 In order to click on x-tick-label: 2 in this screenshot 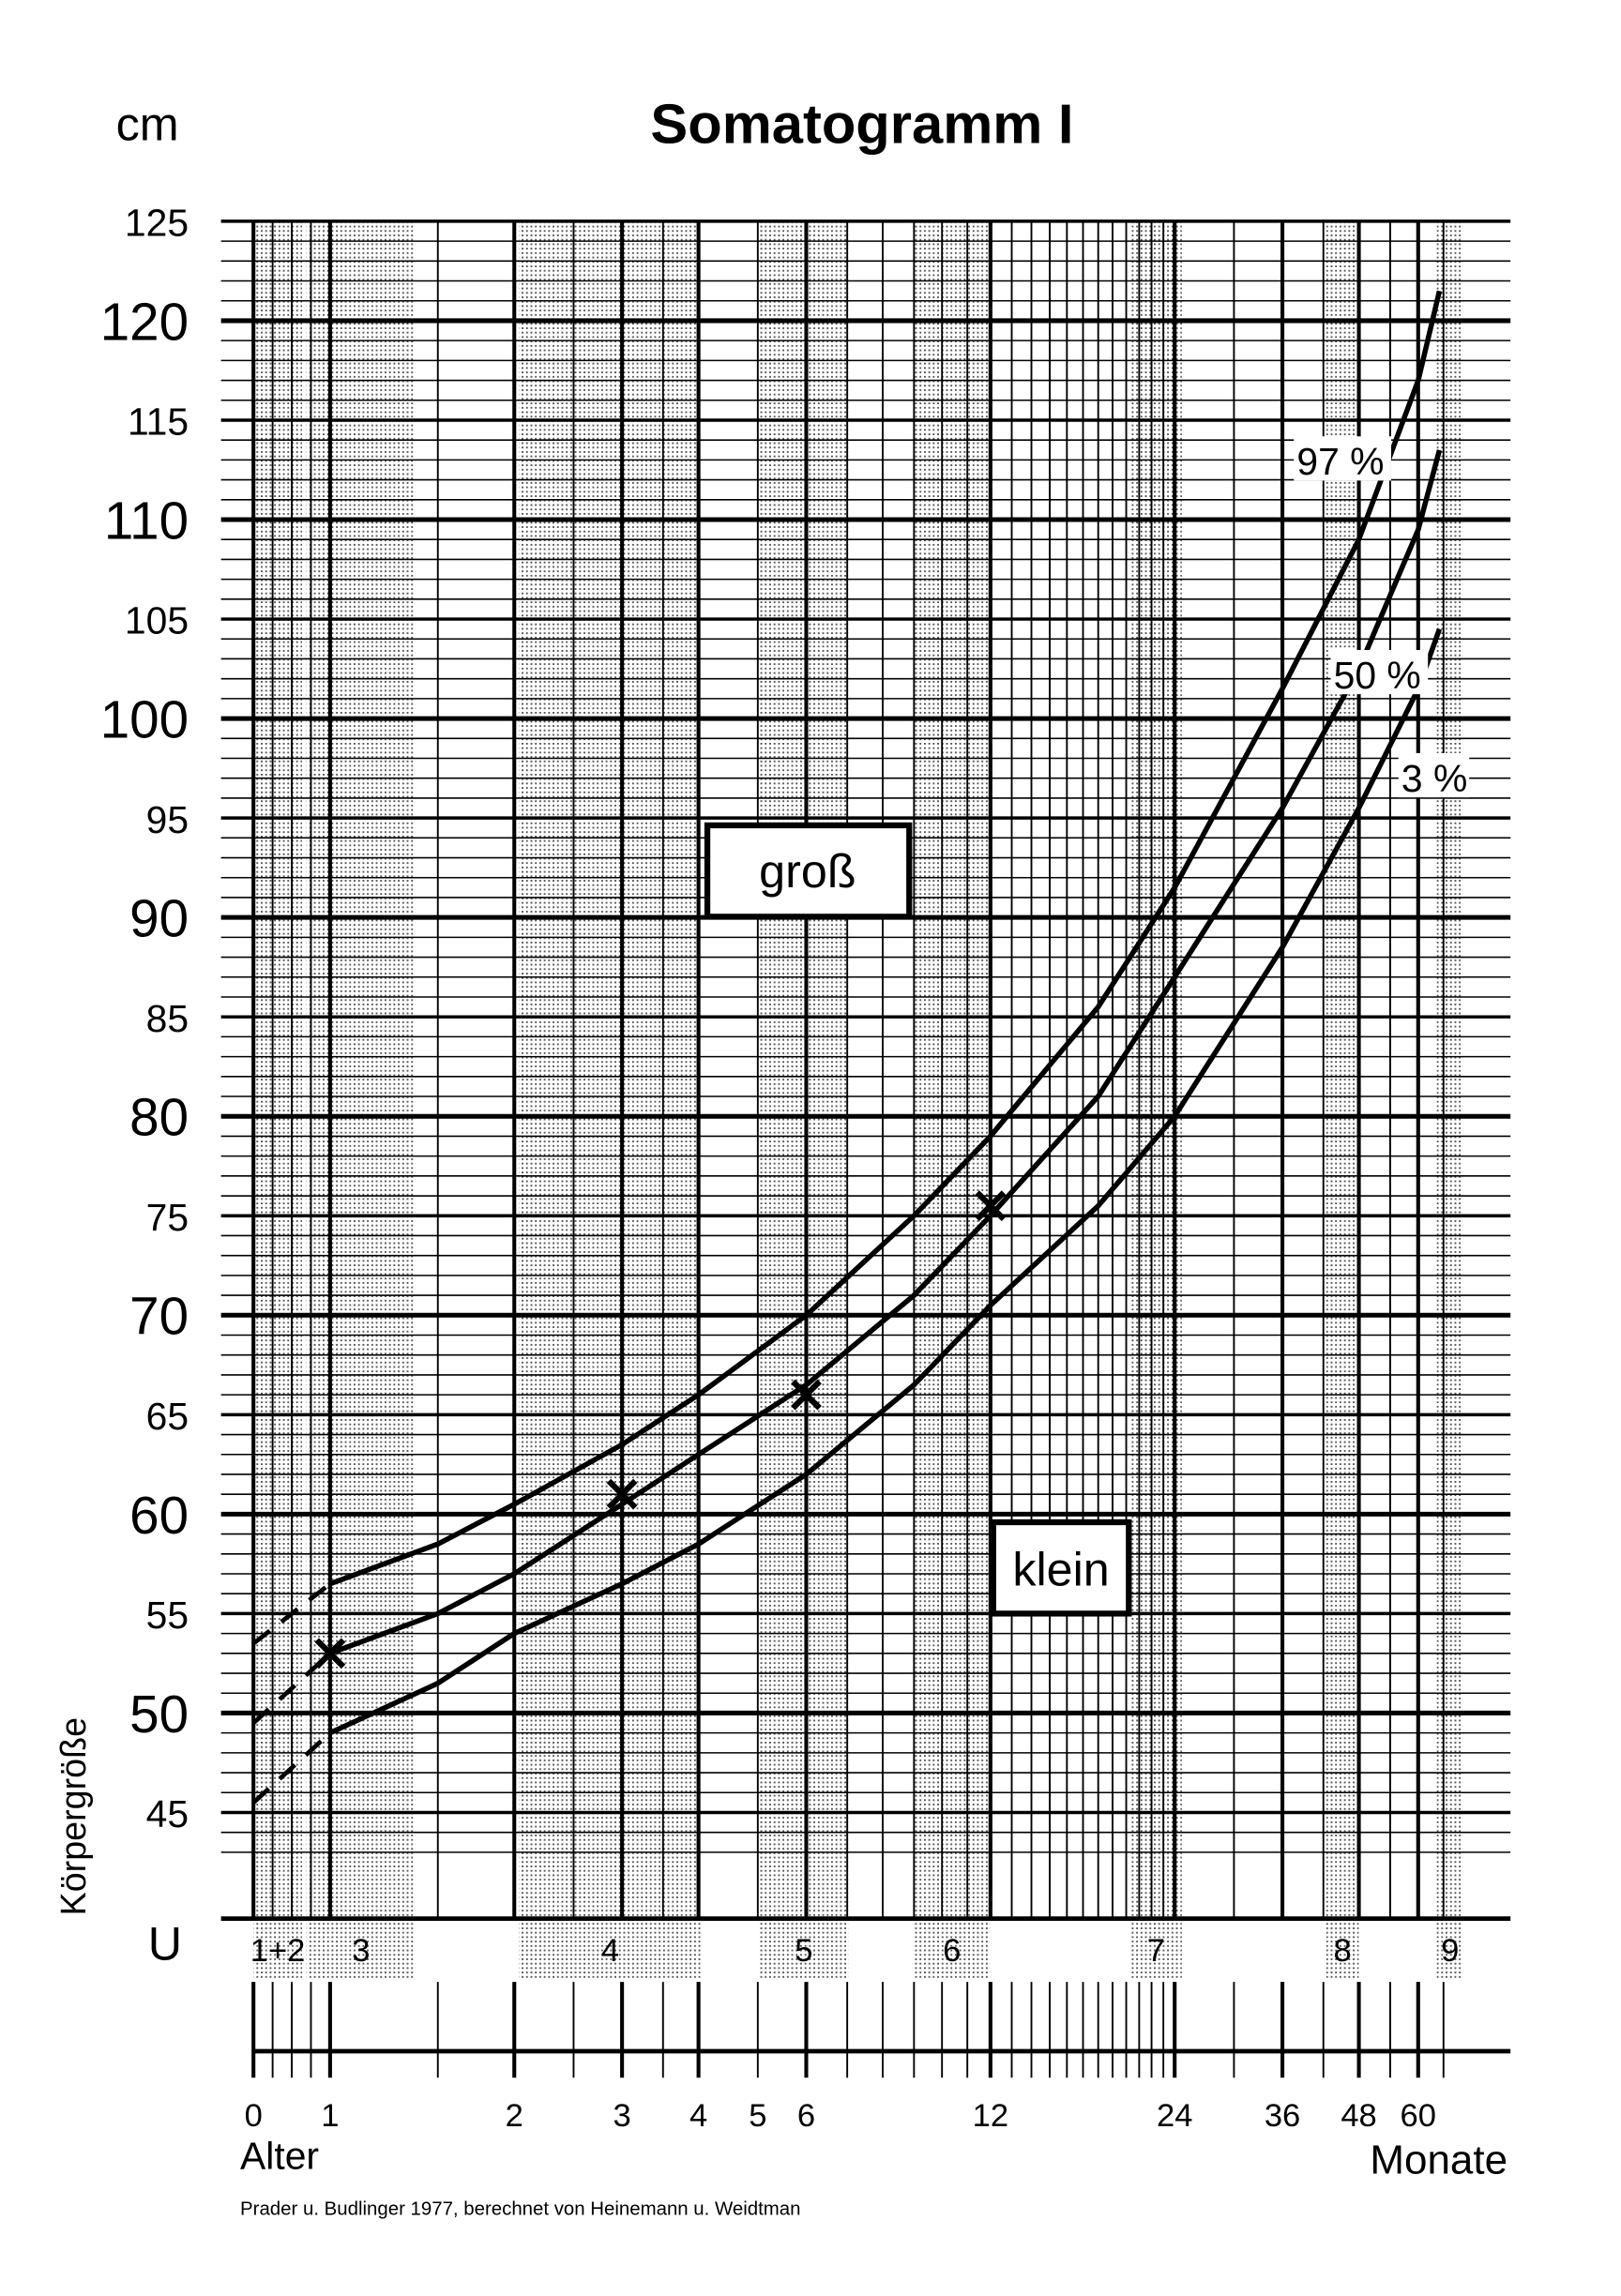, I will do `click(514, 2116)`.